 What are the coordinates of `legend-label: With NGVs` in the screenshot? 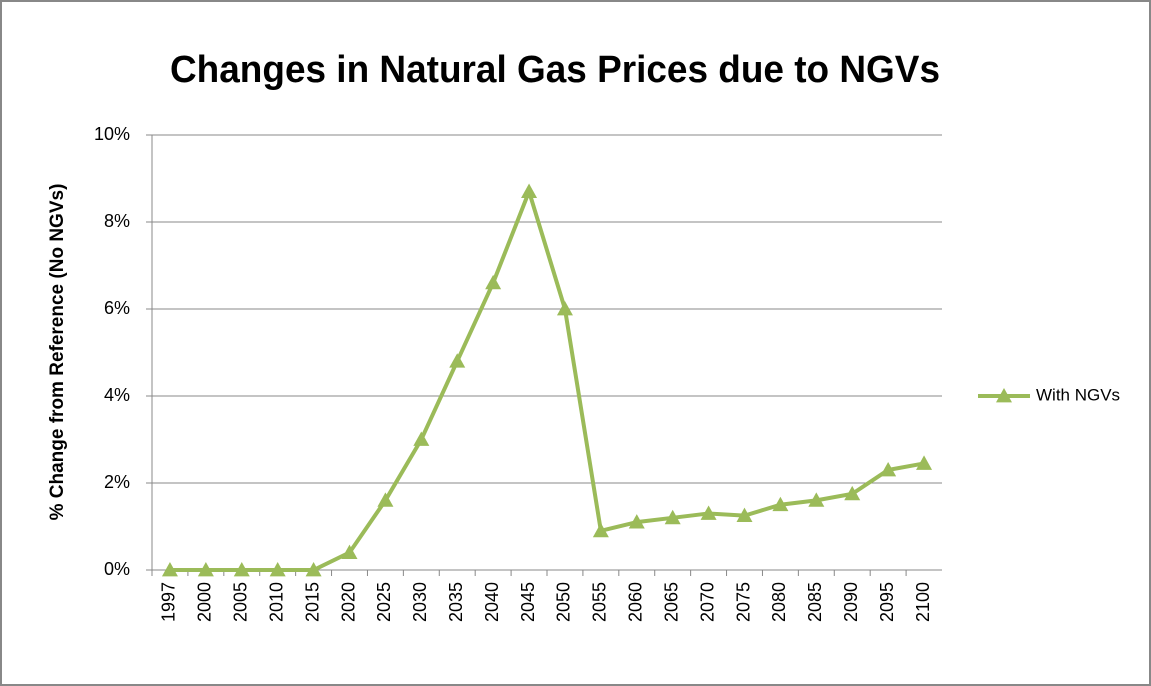 It's located at (1078, 394).